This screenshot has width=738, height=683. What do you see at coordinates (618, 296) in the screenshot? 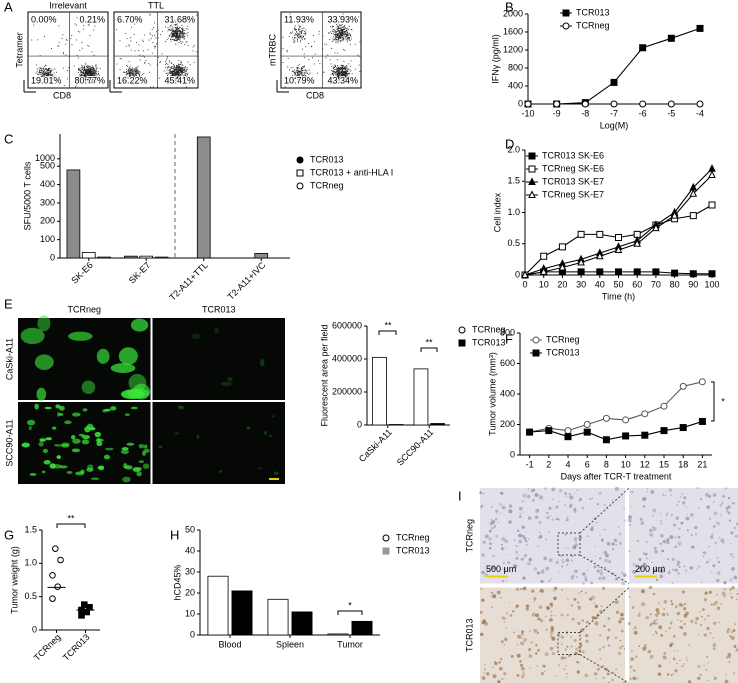
I see `x-axis-title: Time (h)` at bounding box center [618, 296].